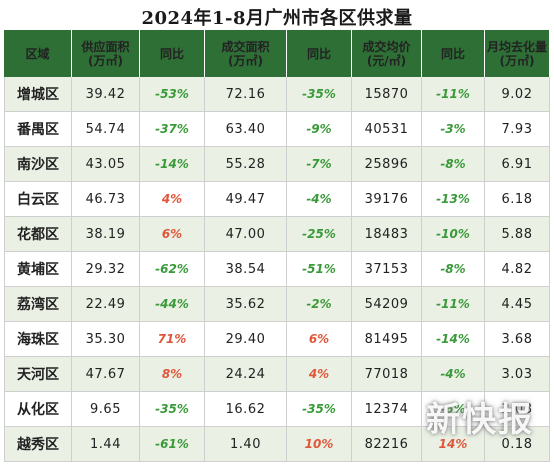 This screenshot has width=554, height=467. I want to click on cell-avg-price: 40531, so click(387, 129).